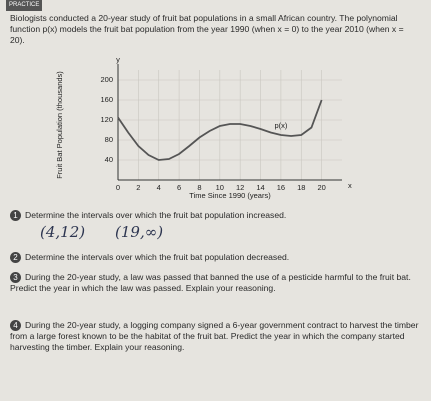 The image size is (431, 401). Describe the element at coordinates (350, 185) in the screenshot. I see `x-axis-name: x` at that location.